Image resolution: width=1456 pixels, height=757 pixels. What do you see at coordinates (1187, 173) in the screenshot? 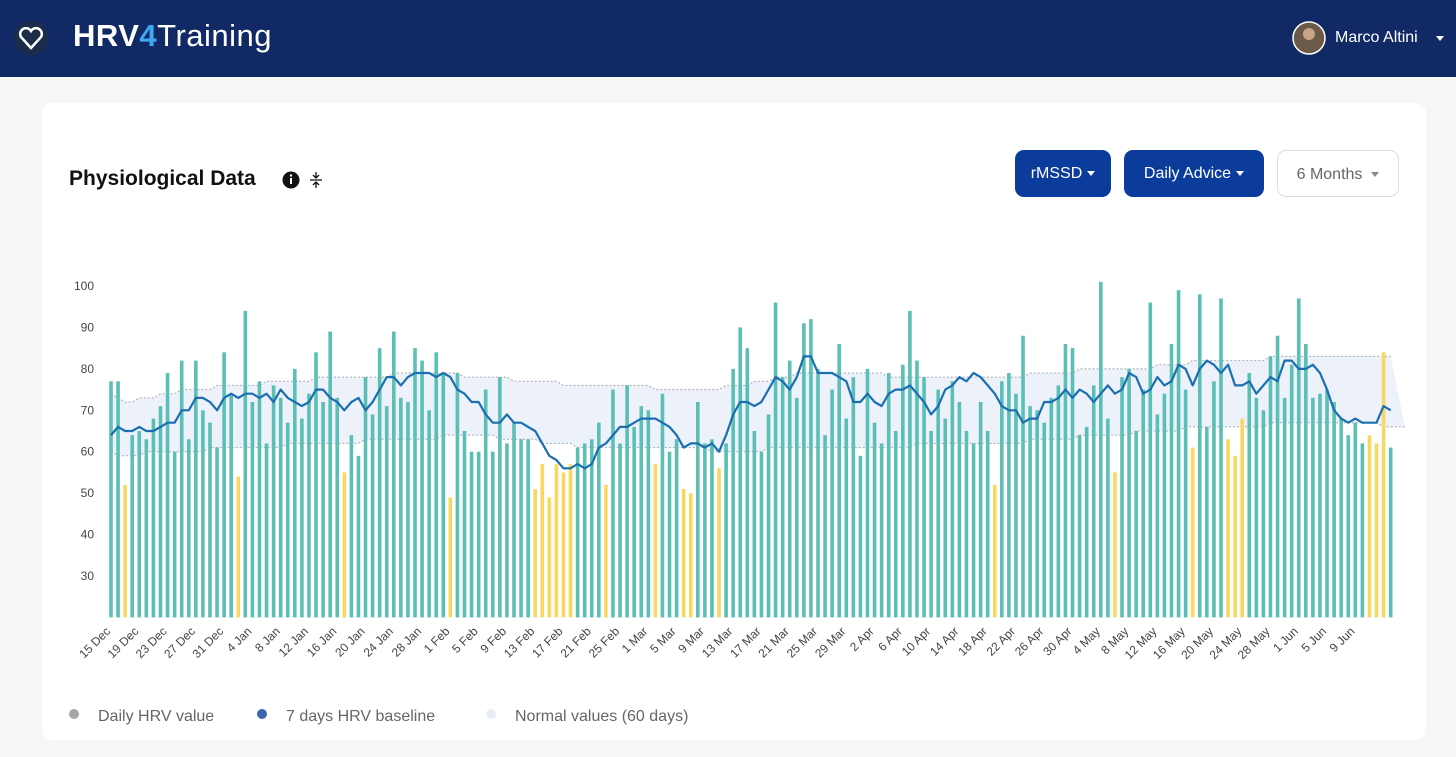
I see `button-label: Daily Advice` at bounding box center [1187, 173].